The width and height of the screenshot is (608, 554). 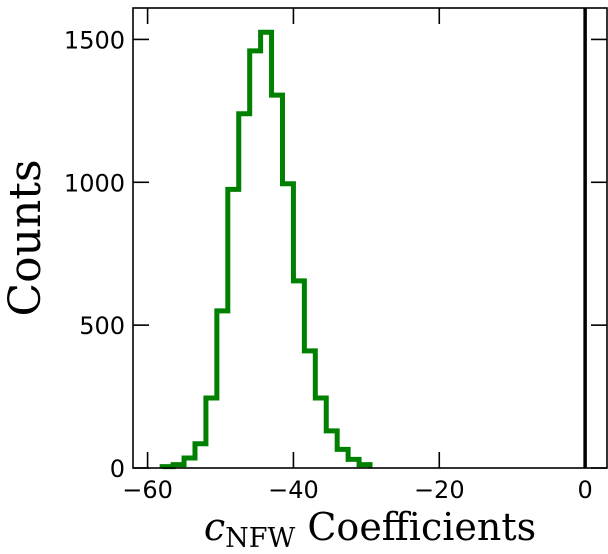 I want to click on x-axis-label: cNFW Coefficients, so click(x=370, y=529).